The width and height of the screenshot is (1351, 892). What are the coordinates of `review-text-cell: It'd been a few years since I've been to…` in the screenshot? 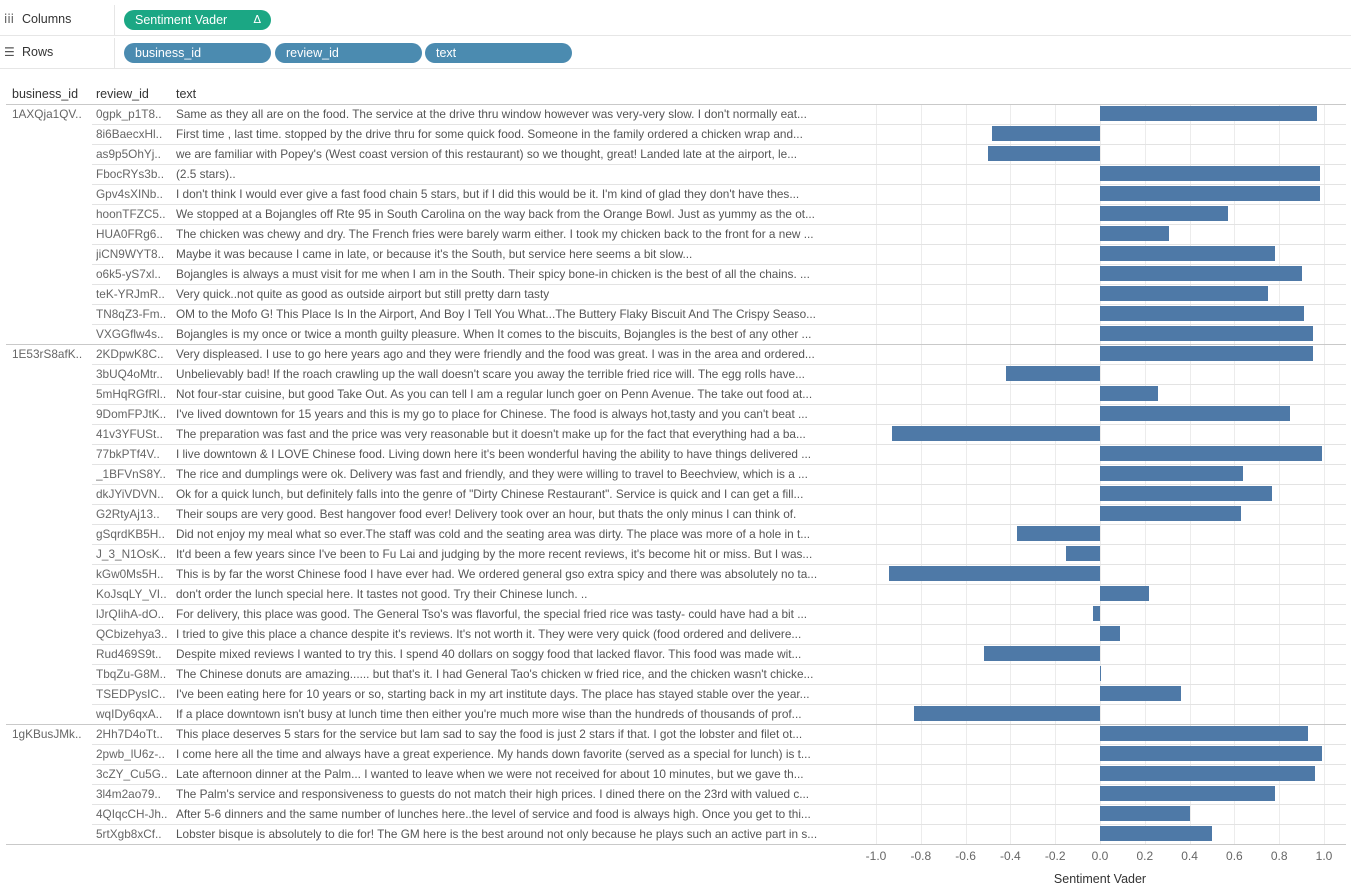 It's located at (494, 554).